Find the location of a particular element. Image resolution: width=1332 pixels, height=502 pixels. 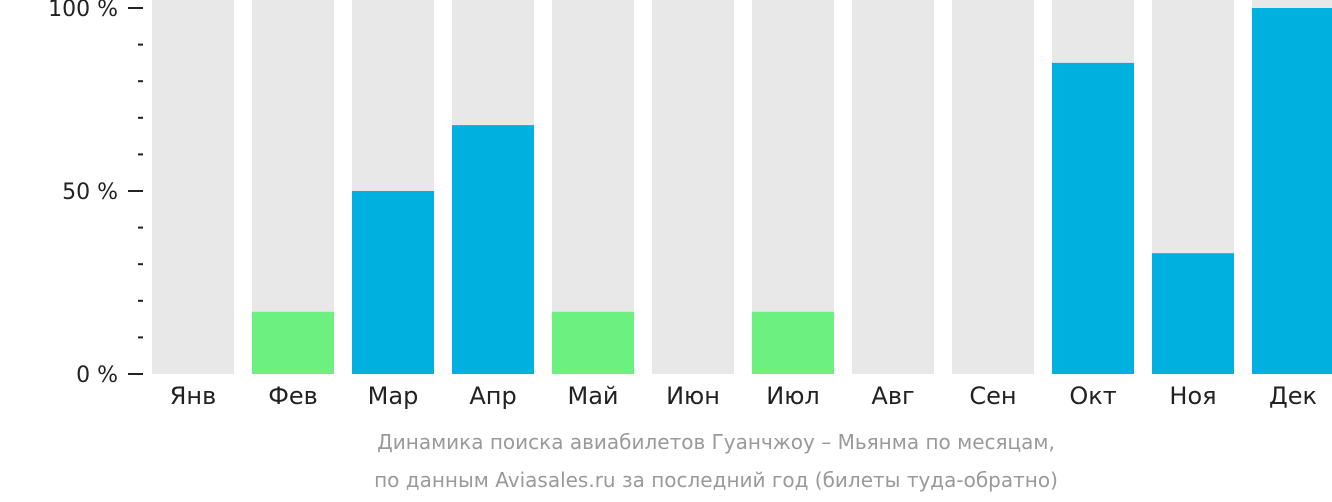

y-tick-label: 50 % is located at coordinates (90, 192).